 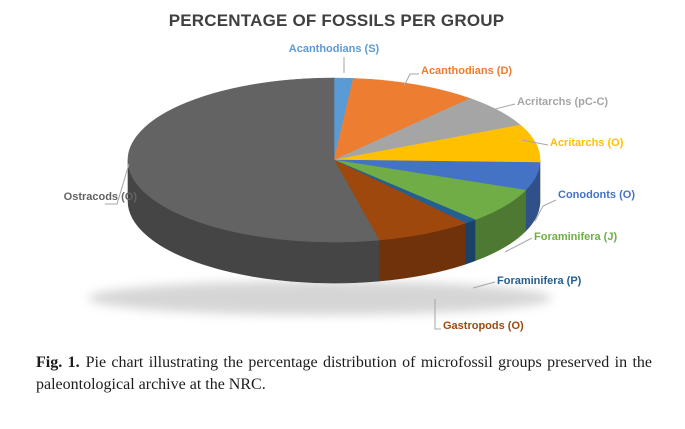 What do you see at coordinates (100, 197) in the screenshot?
I see `slice-label-ostracods-o: Ostracods (O)` at bounding box center [100, 197].